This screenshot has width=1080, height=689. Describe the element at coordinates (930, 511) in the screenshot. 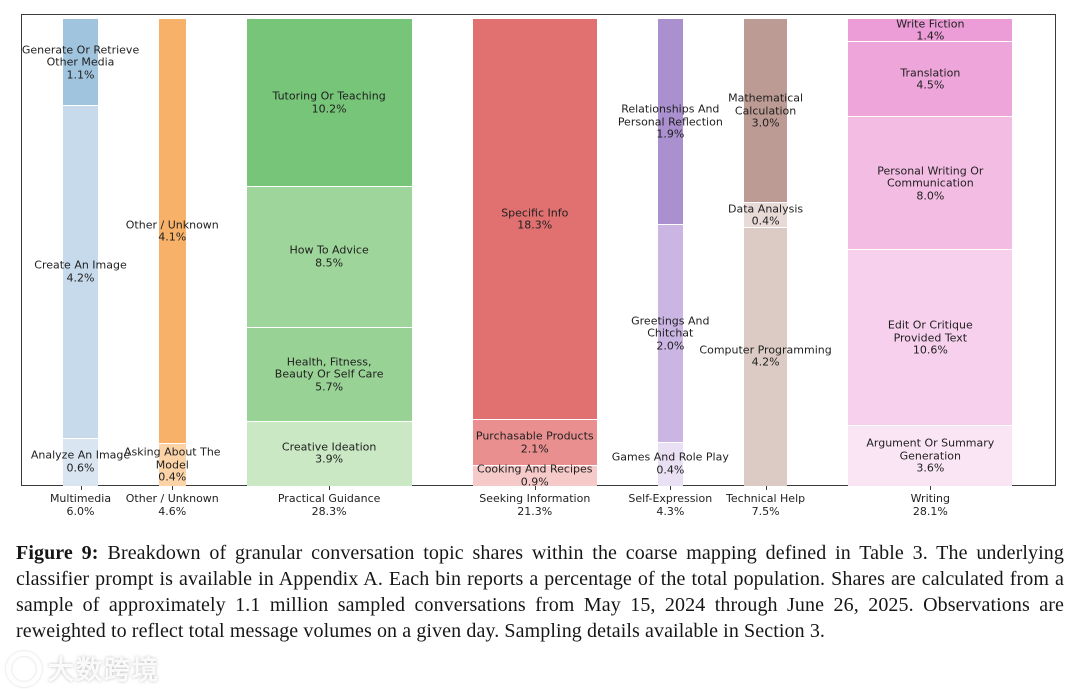

I see `x-axis-label-line: 28.1%` at that location.